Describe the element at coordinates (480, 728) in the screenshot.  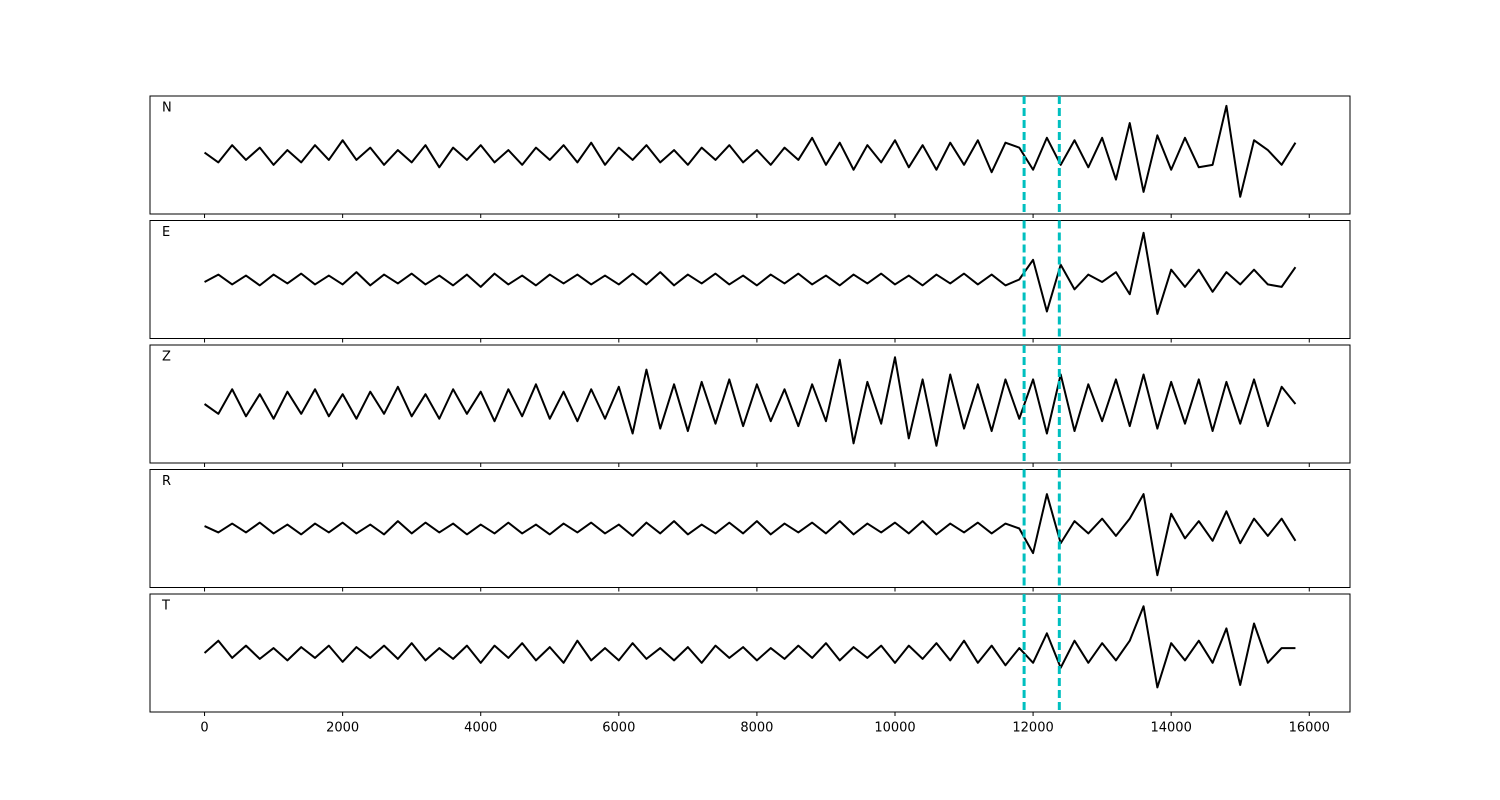
I see `x-tick-label: 4000` at that location.